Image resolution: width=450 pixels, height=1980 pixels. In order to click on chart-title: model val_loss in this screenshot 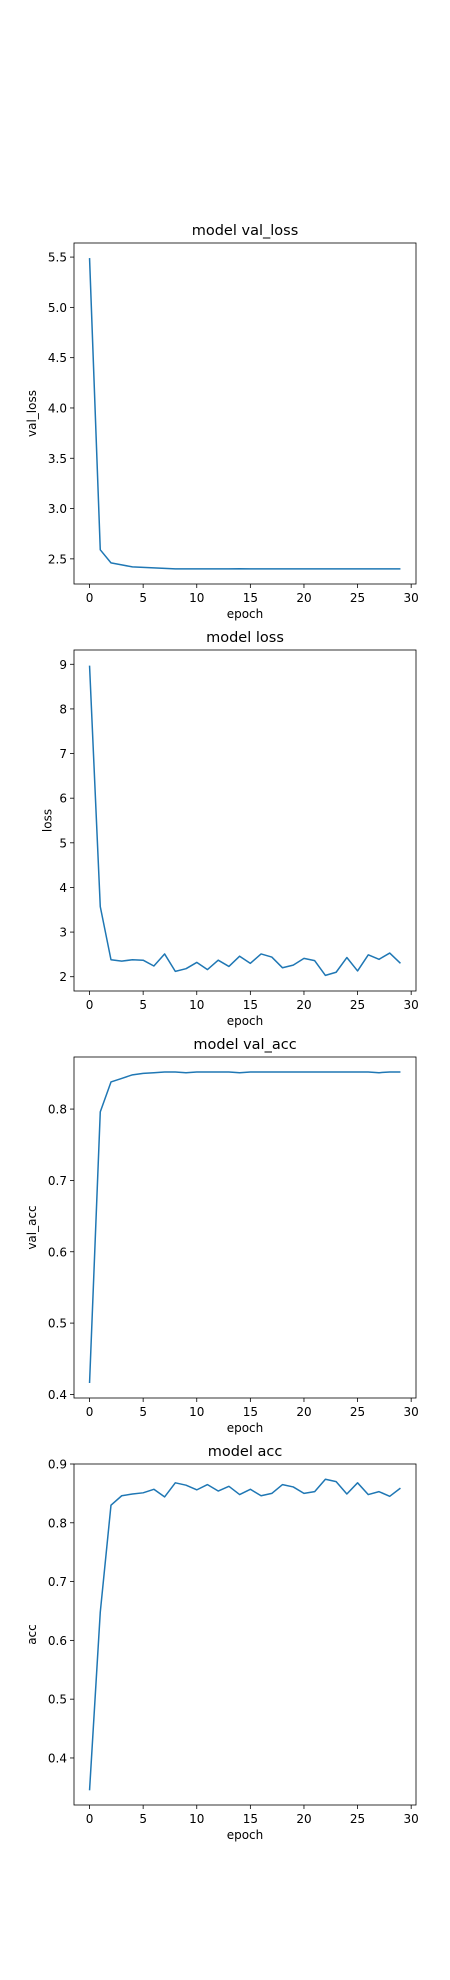, I will do `click(245, 231)`.